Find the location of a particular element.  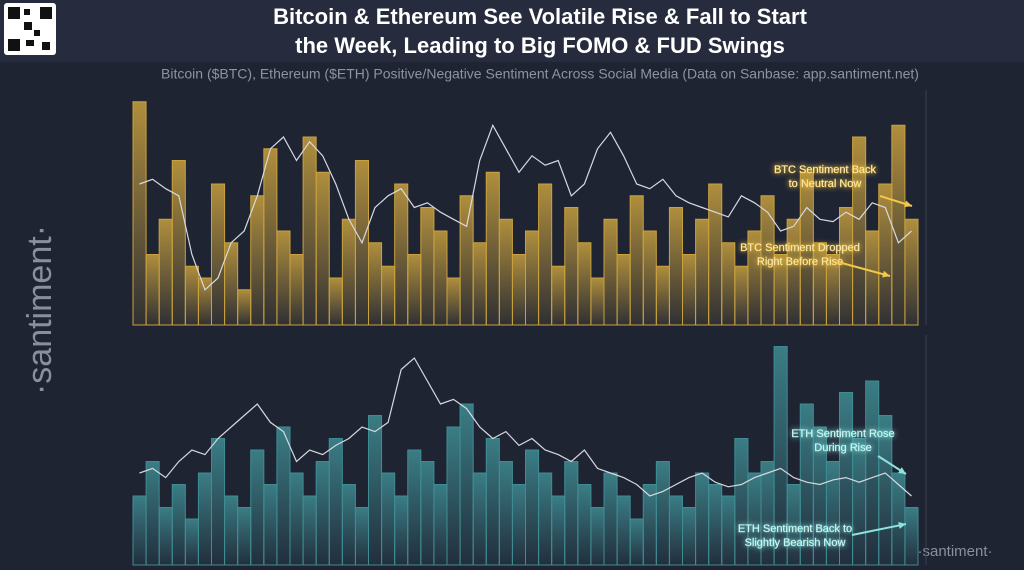

annotation: Right Before Rise is located at coordinates (800, 262).